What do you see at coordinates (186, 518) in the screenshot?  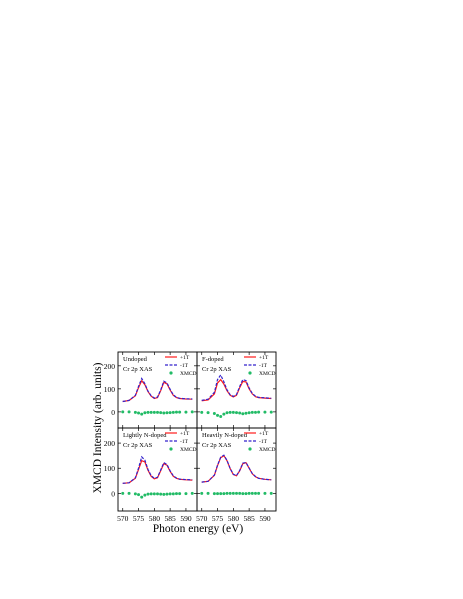 I see `x-tick-label: 590` at bounding box center [186, 518].